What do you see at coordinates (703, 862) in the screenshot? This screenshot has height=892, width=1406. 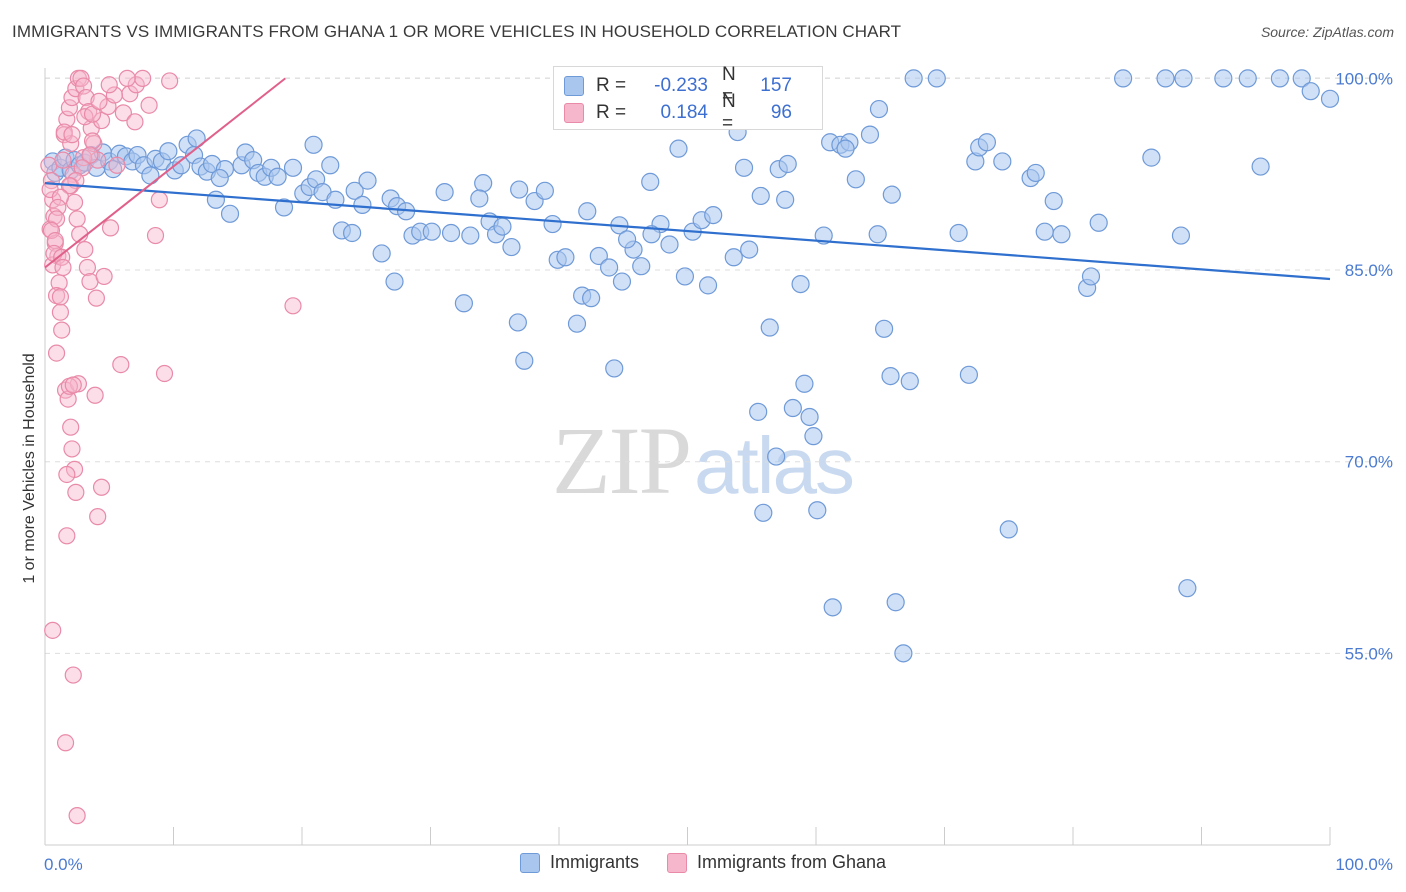 I see `series-legend: Immigrants Immigrants from Ghana` at bounding box center [703, 862].